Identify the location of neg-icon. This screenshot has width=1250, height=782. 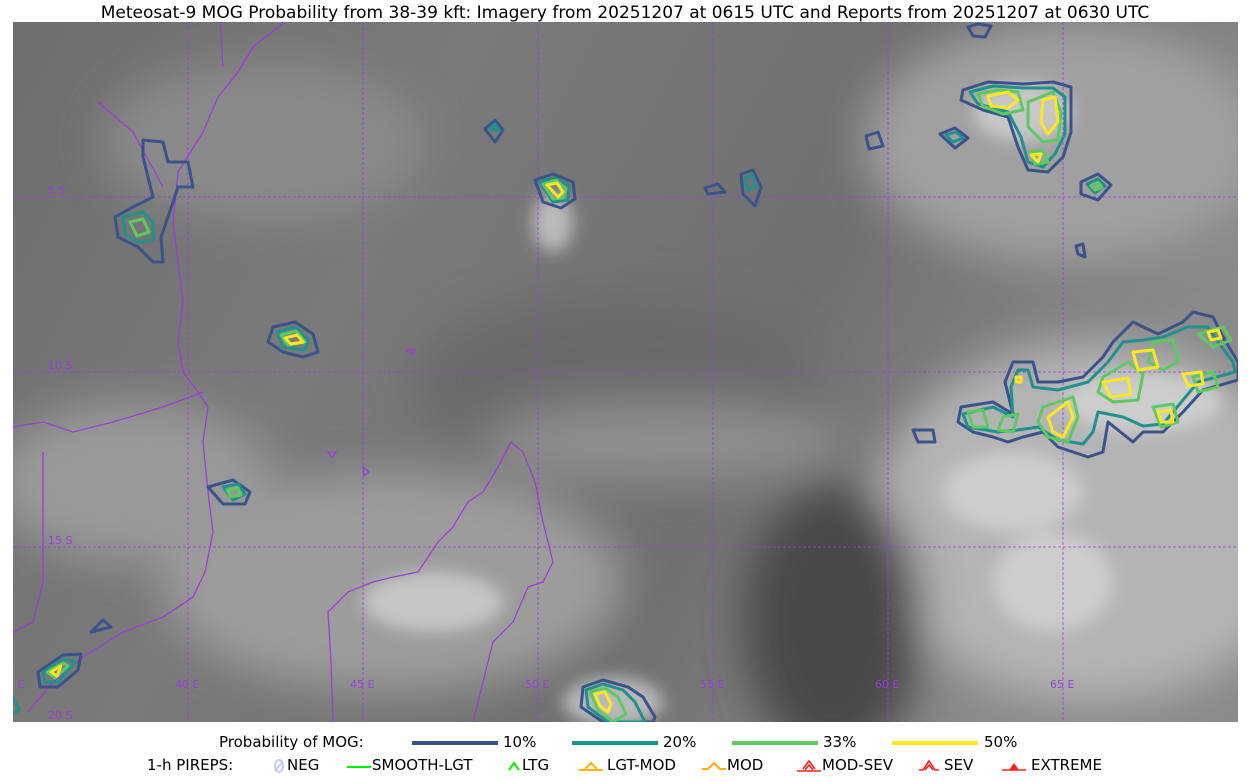
(279, 766).